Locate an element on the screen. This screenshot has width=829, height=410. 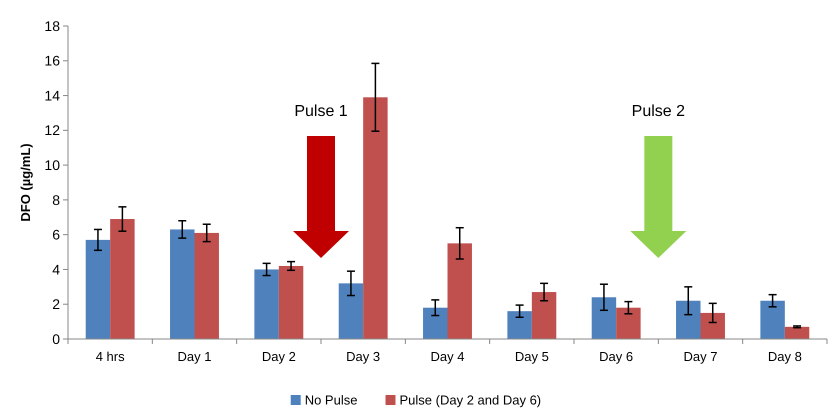
x-tick-label: Day 2 is located at coordinates (279, 356).